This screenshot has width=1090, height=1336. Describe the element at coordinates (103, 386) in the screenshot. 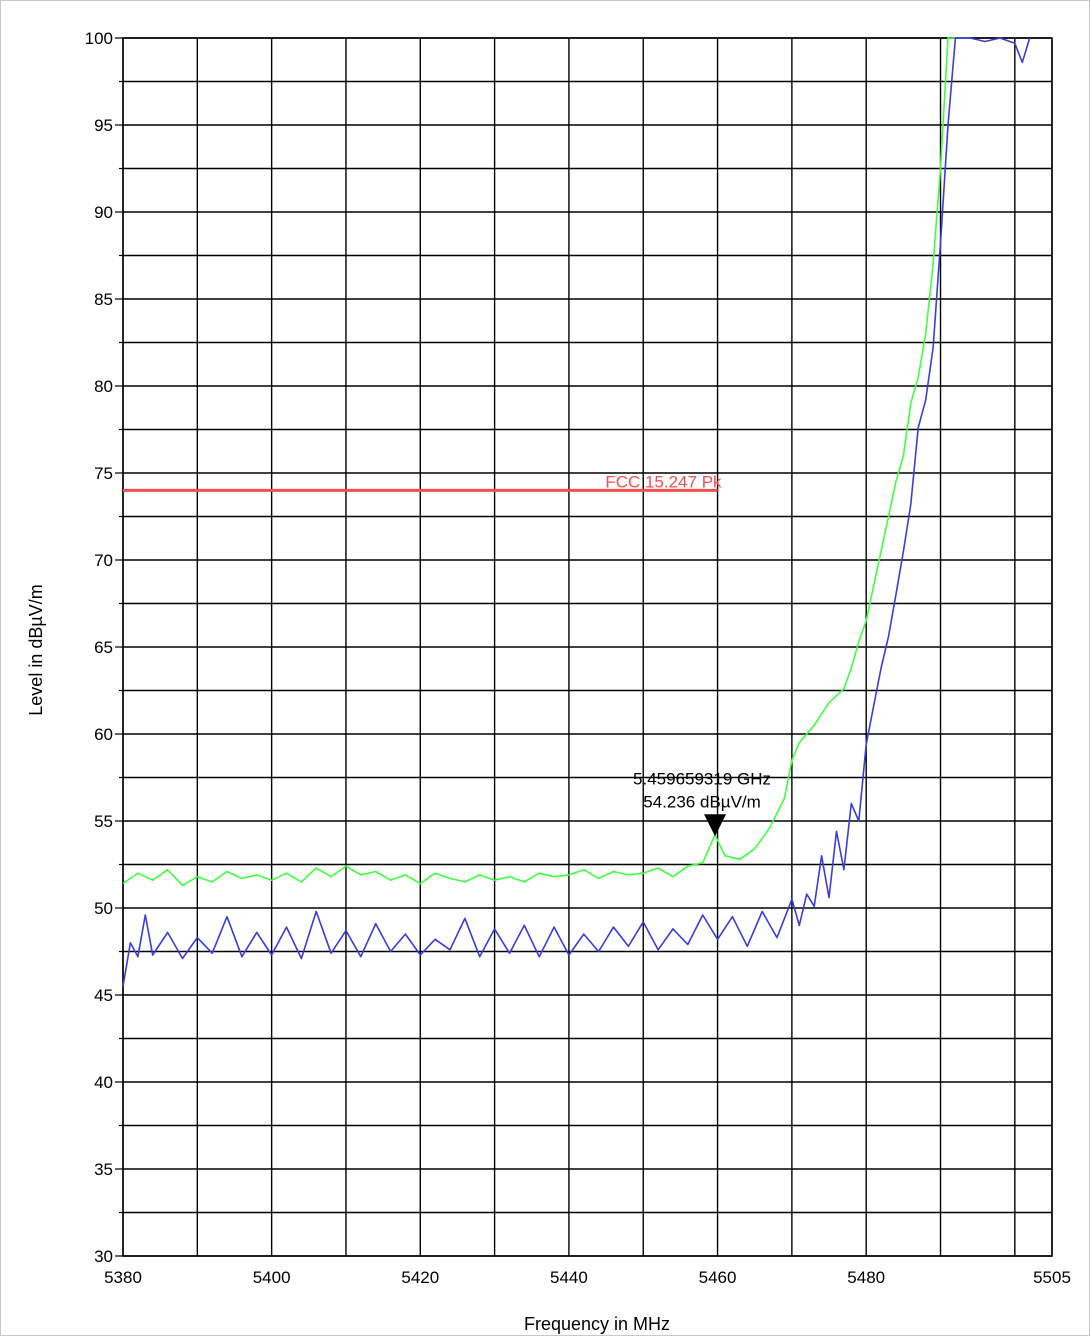

I see `y-tick-label: 80` at that location.